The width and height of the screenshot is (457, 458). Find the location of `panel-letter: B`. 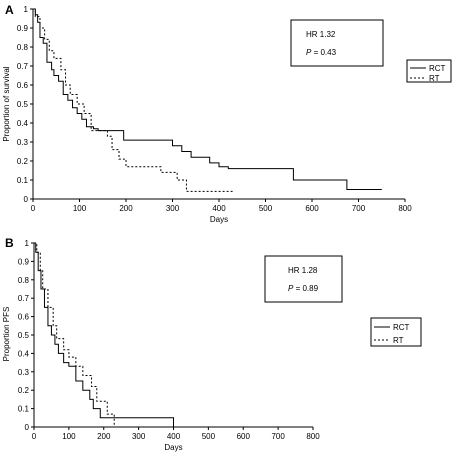

panel-letter: B is located at coordinates (9, 243).